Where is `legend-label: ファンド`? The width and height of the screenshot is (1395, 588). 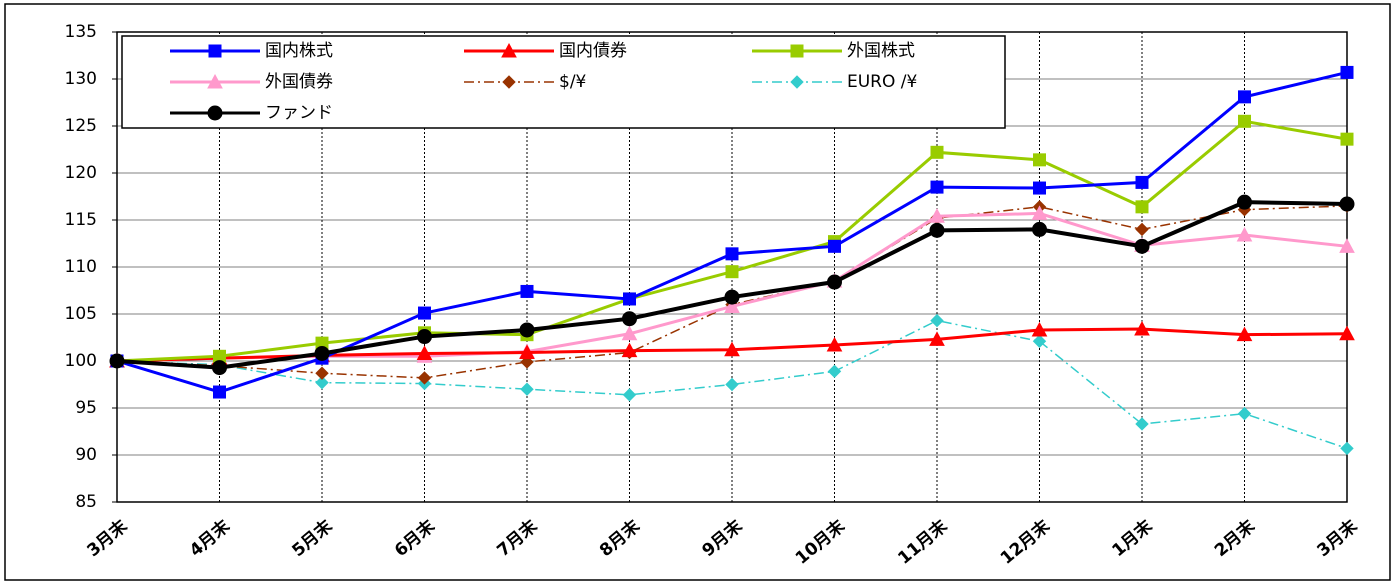
legend-label: ファンド is located at coordinates (299, 113).